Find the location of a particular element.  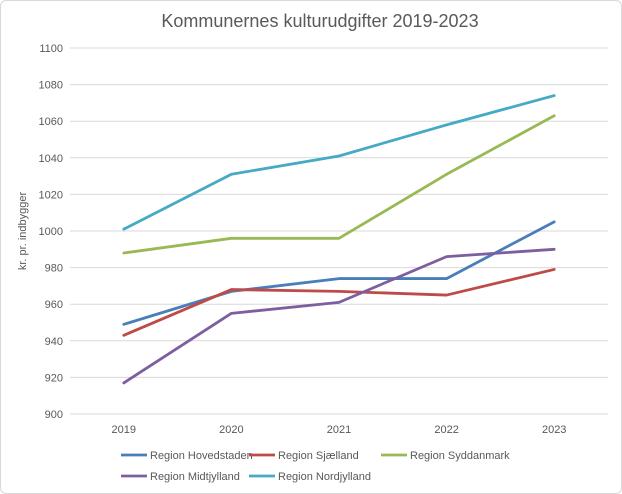

y-tick-label: 960 is located at coordinates (54, 305).